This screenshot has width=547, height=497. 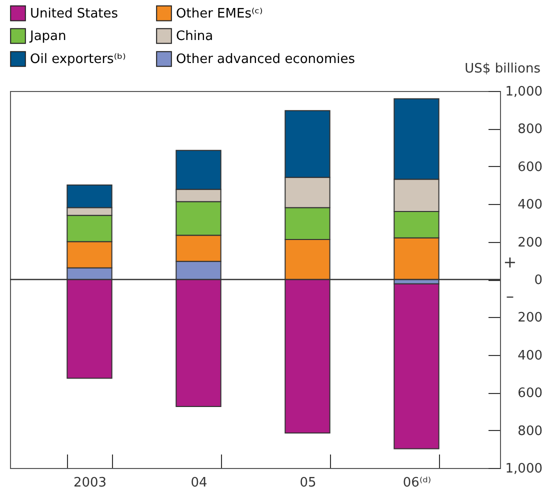 What do you see at coordinates (219, 14) in the screenshot?
I see `legend-label: Other EMEs⁽ᶜ⁾` at bounding box center [219, 14].